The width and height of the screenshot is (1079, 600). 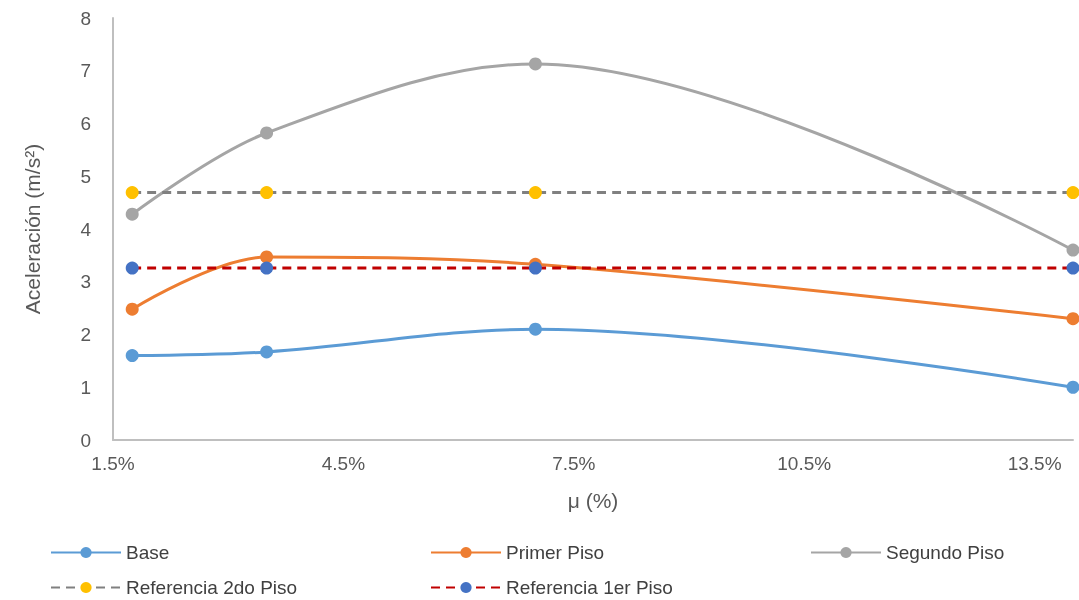 I want to click on y-tick-label: 8, so click(x=85, y=18).